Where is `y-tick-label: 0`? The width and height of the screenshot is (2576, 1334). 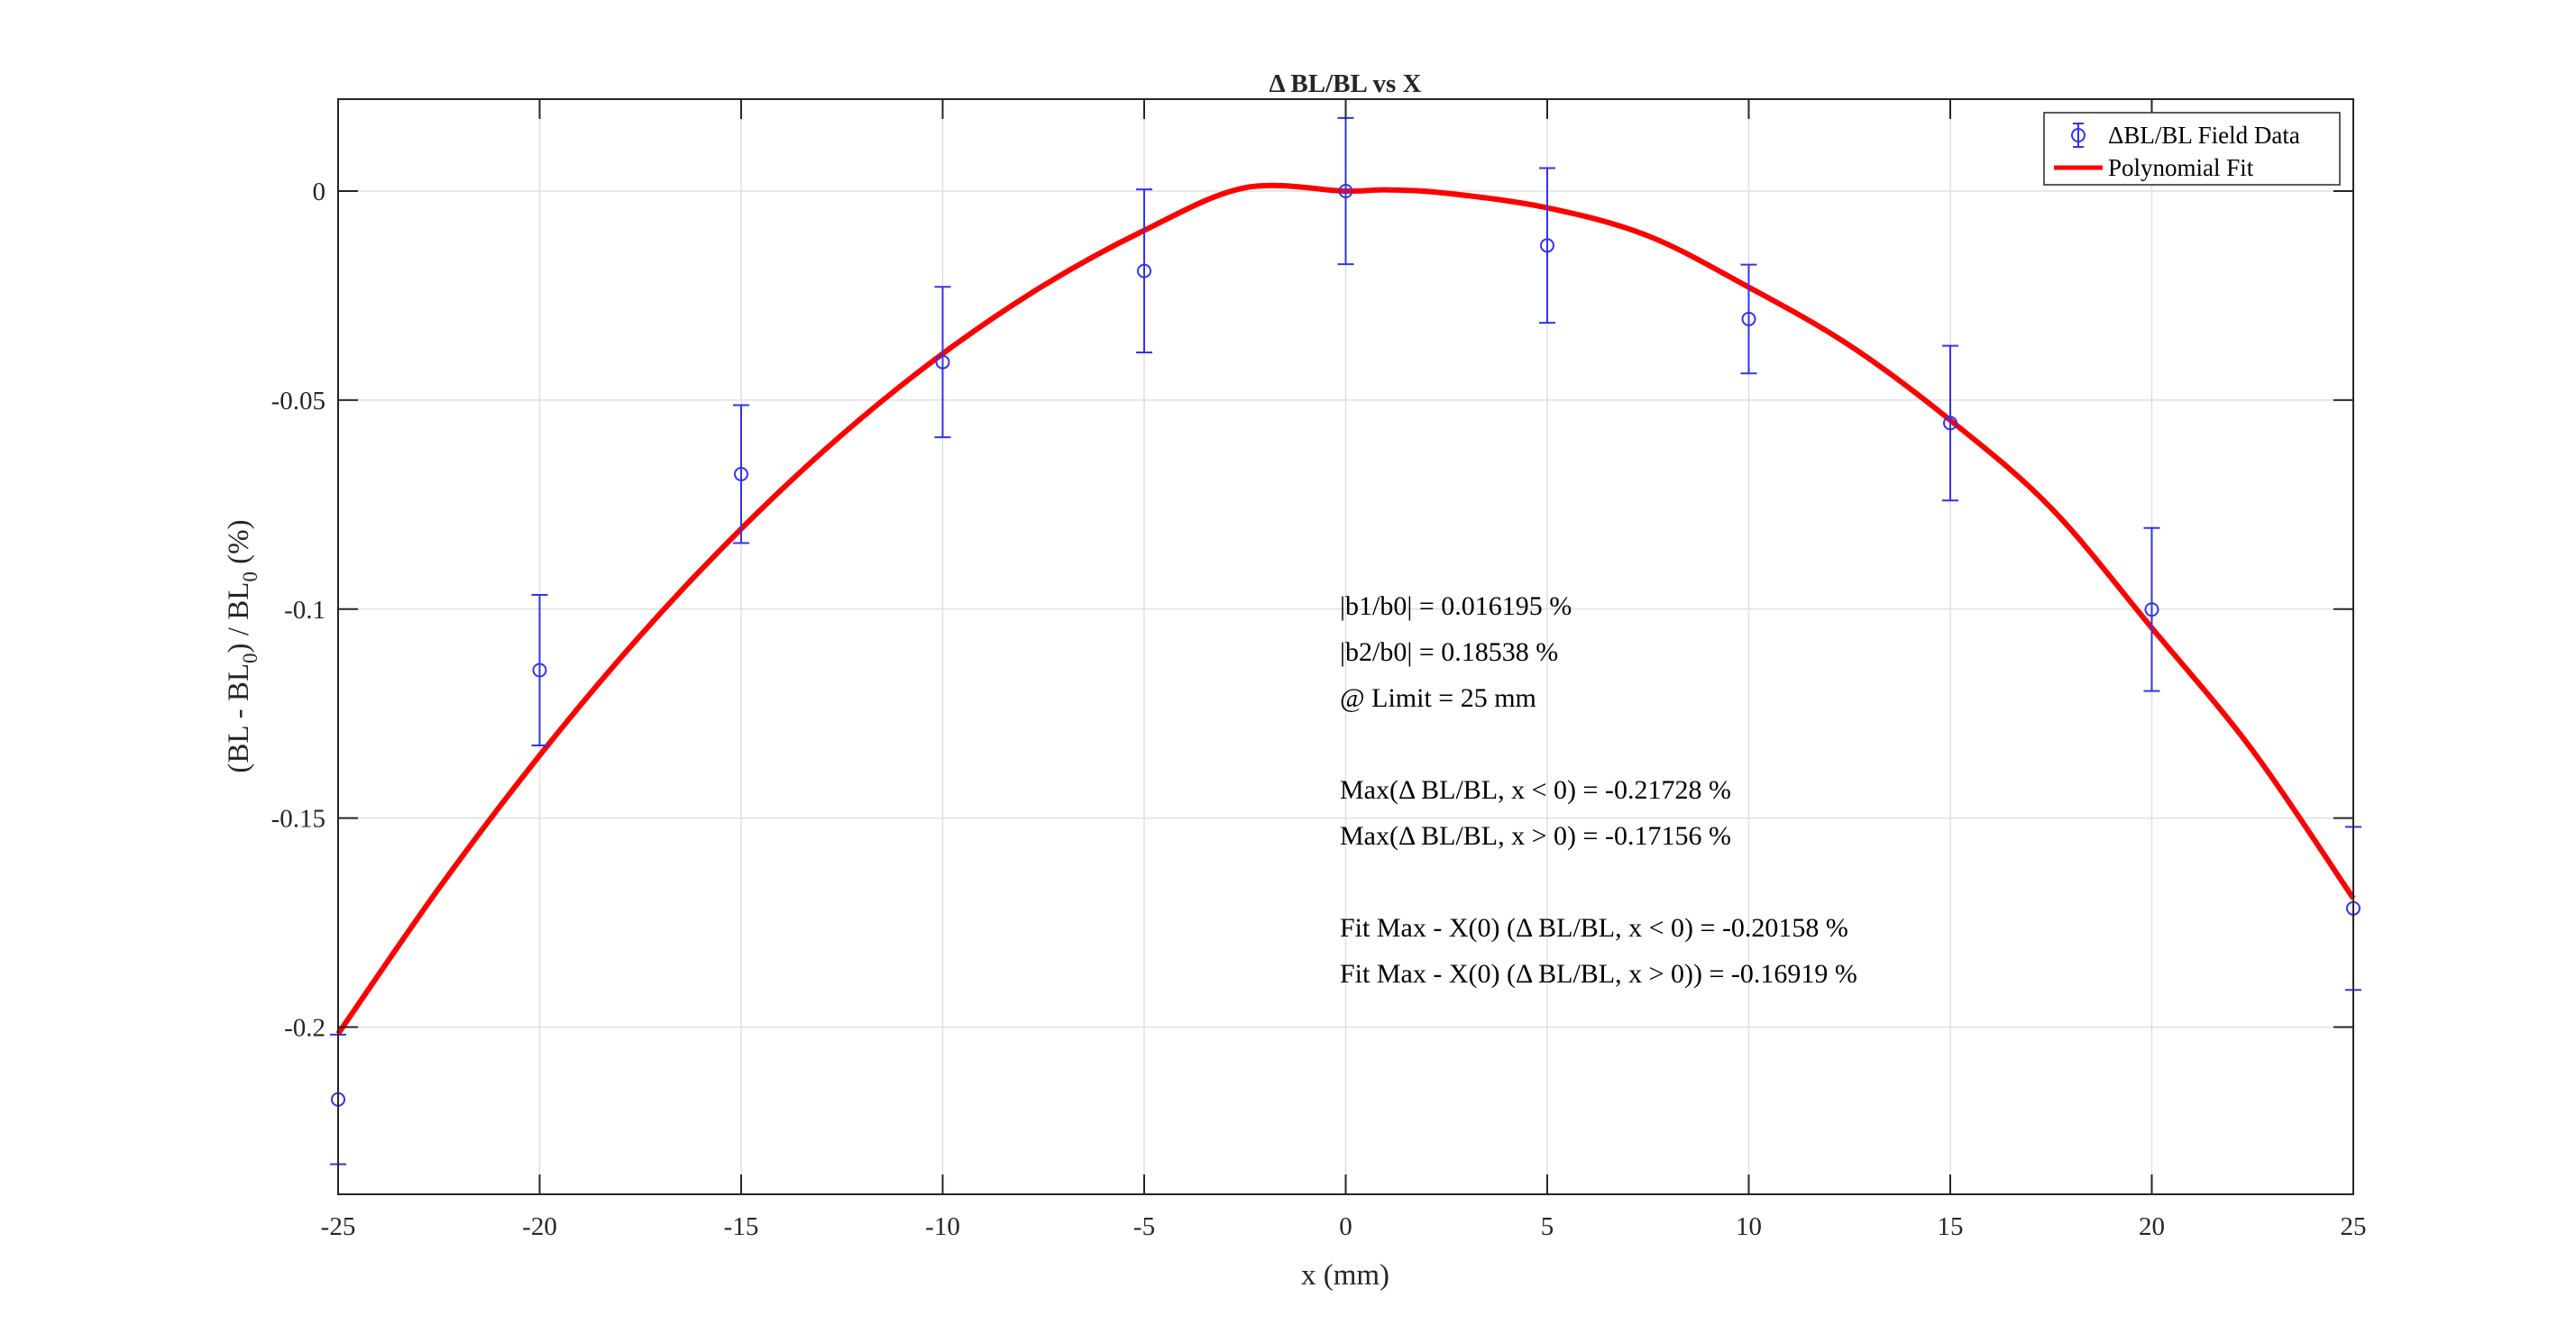 y-tick-label: 0 is located at coordinates (319, 192).